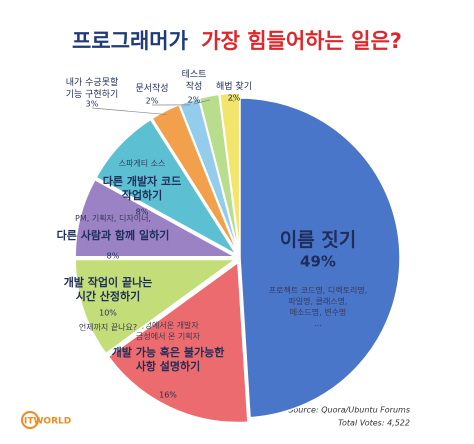  Describe the element at coordinates (318, 262) in the screenshot. I see `value-label: 49%` at that location.